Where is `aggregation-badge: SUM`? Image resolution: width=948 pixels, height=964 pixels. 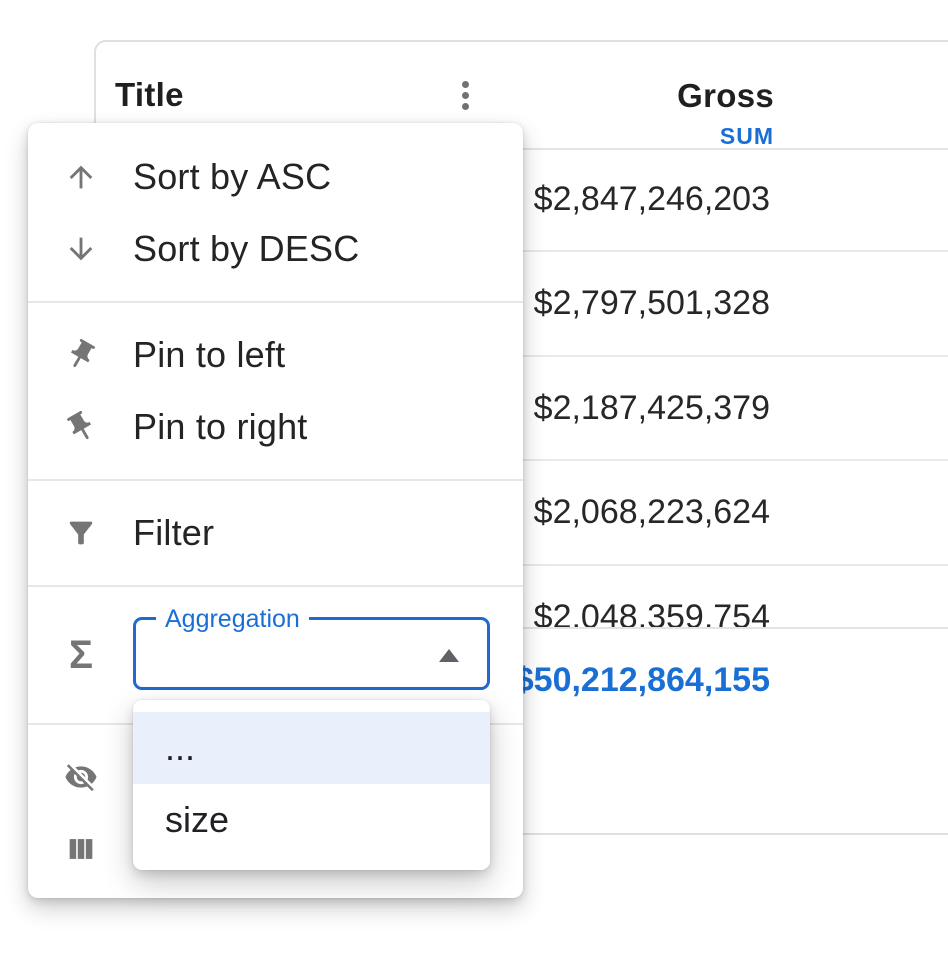
aggregation-badge: SUM is located at coordinates (746, 136).